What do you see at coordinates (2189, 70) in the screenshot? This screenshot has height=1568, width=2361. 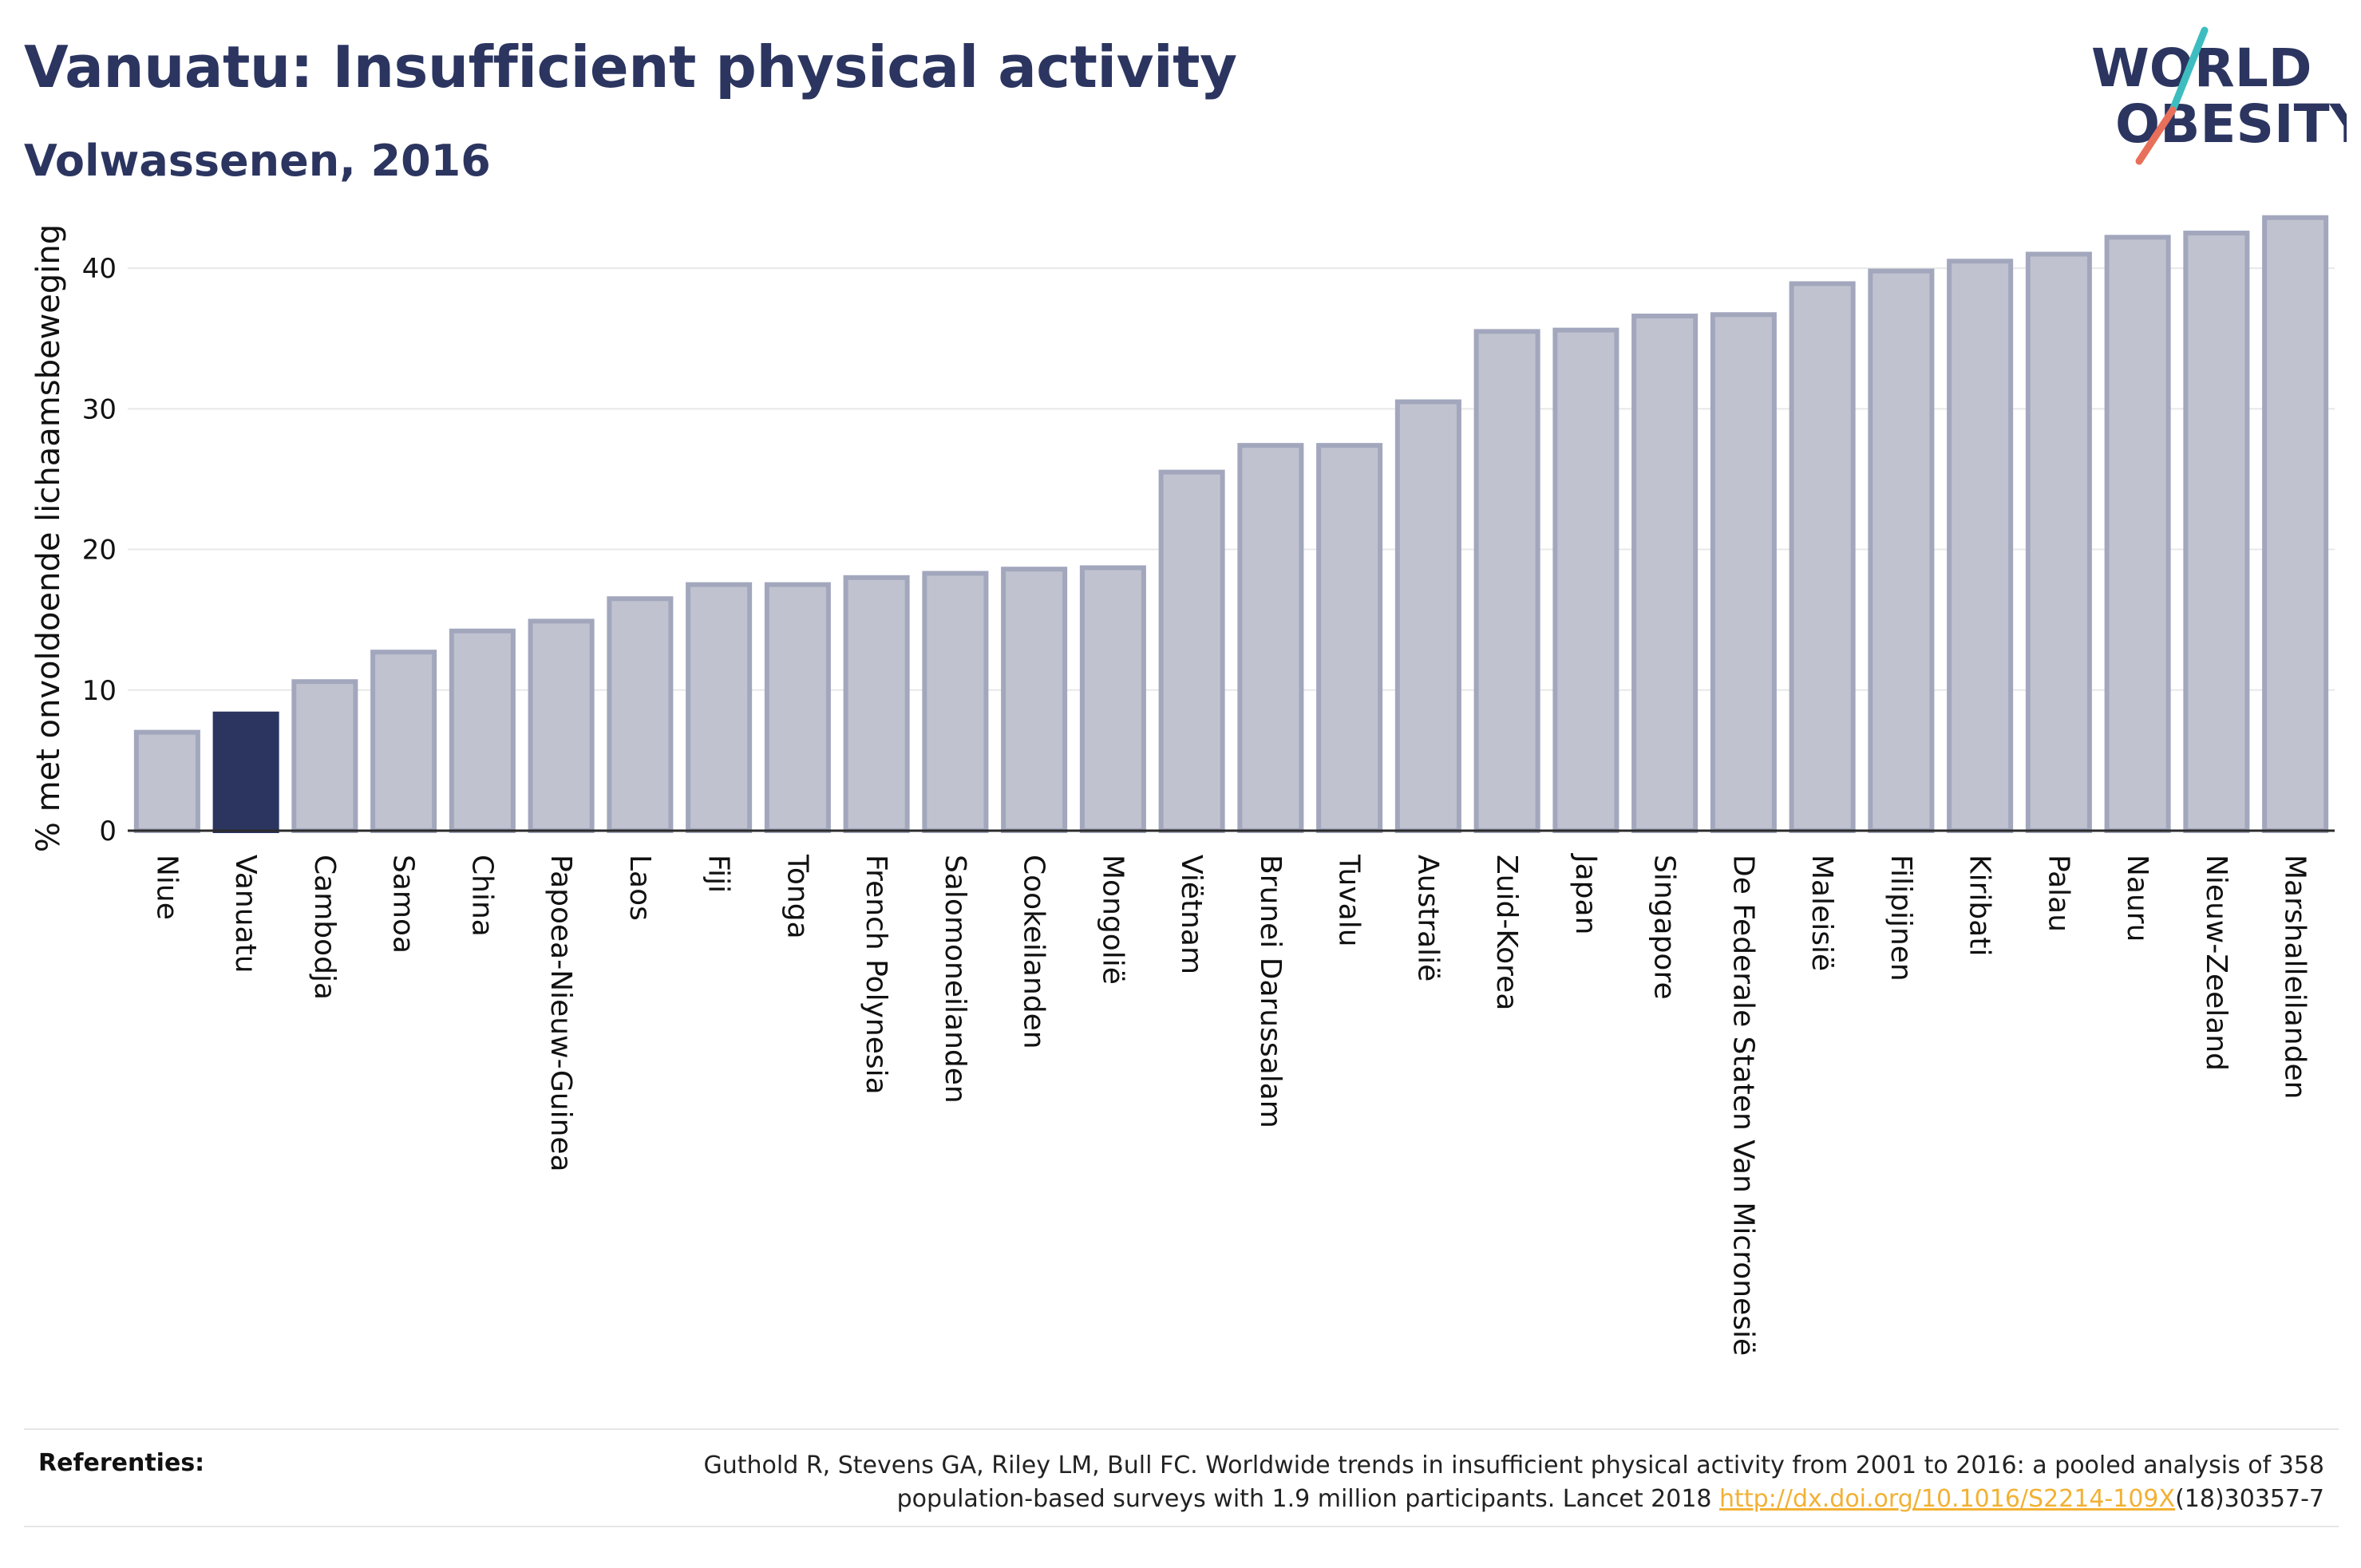 I see `logo-slash-top` at bounding box center [2189, 70].